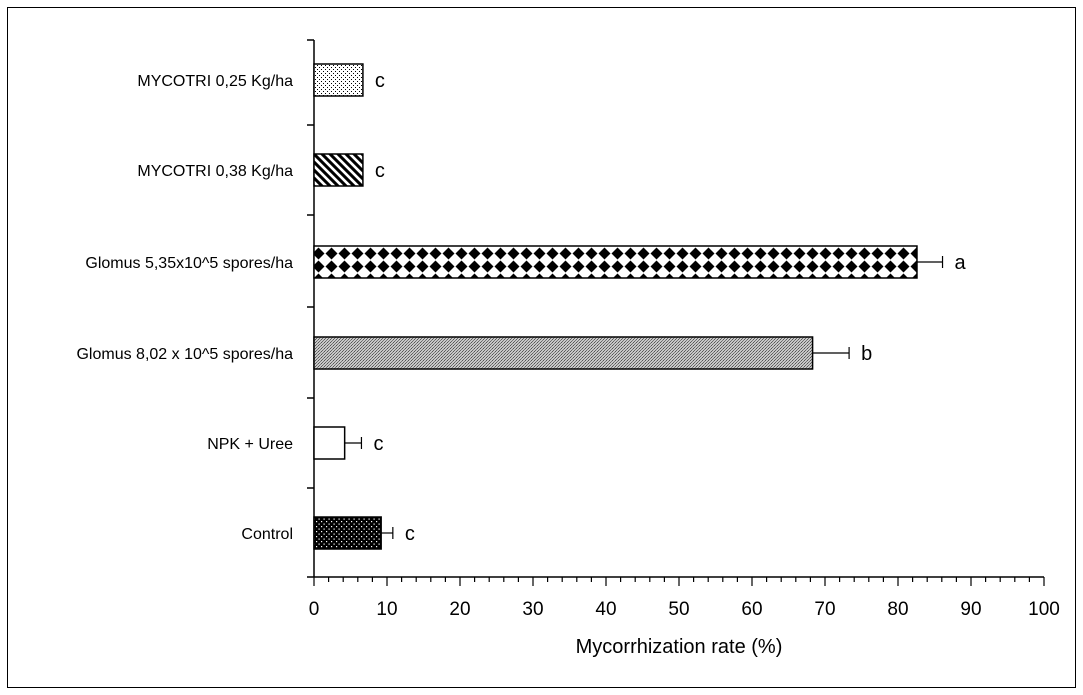 Image resolution: width=1083 pixels, height=695 pixels. What do you see at coordinates (866, 354) in the screenshot?
I see `significance-letter-3: b` at bounding box center [866, 354].